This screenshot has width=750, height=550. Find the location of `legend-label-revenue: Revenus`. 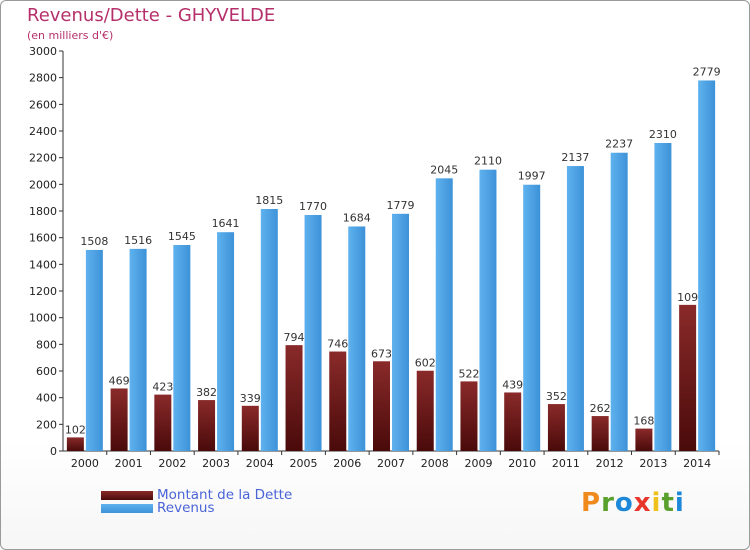

legend-label-revenue: Revenus is located at coordinates (186, 508).